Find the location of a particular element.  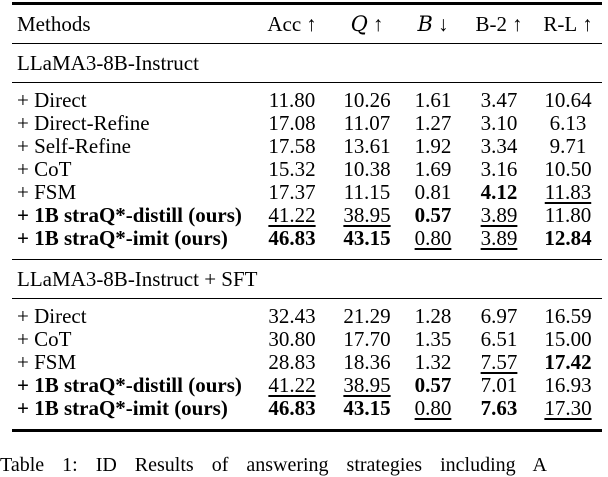

method-cell: + Direct-Refine is located at coordinates (83, 123).